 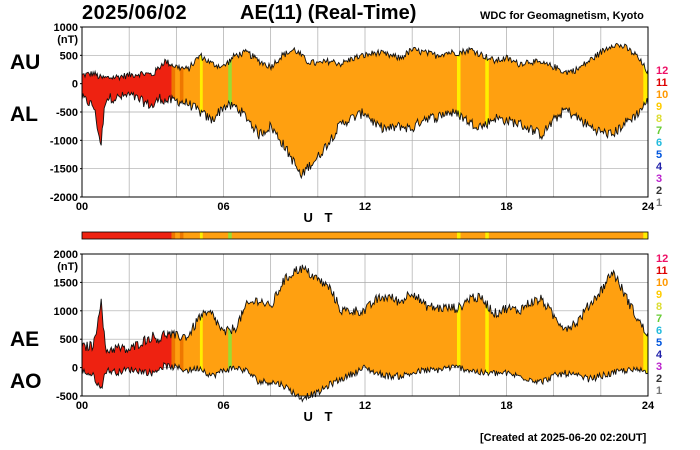 I want to click on bottom-scale-11: 11, so click(x=662, y=271).